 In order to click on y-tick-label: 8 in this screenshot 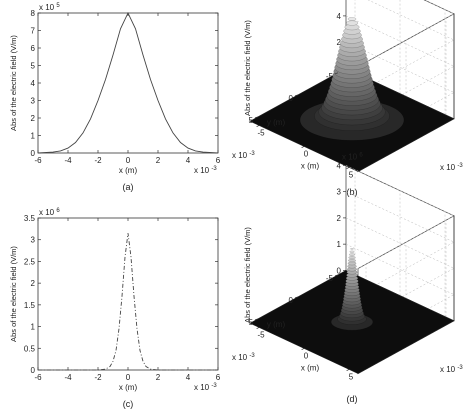, I will do `click(33, 13)`.